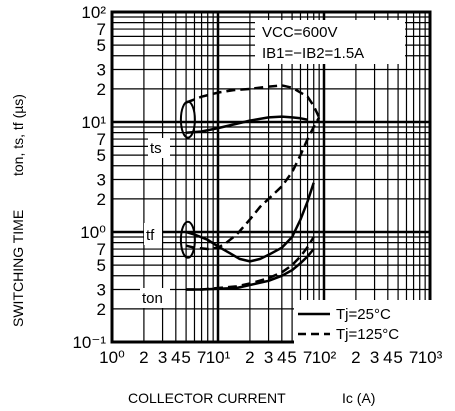 The width and height of the screenshot is (455, 411). I want to click on conditions-box, so click(330, 42).